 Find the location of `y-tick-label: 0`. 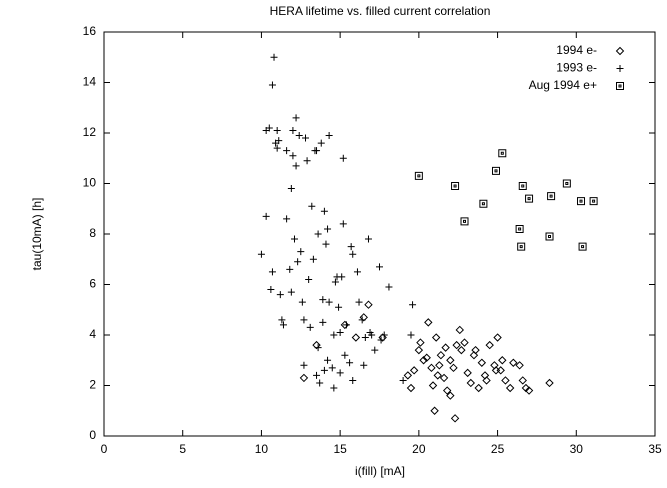

y-tick-label: 0 is located at coordinates (92, 435).